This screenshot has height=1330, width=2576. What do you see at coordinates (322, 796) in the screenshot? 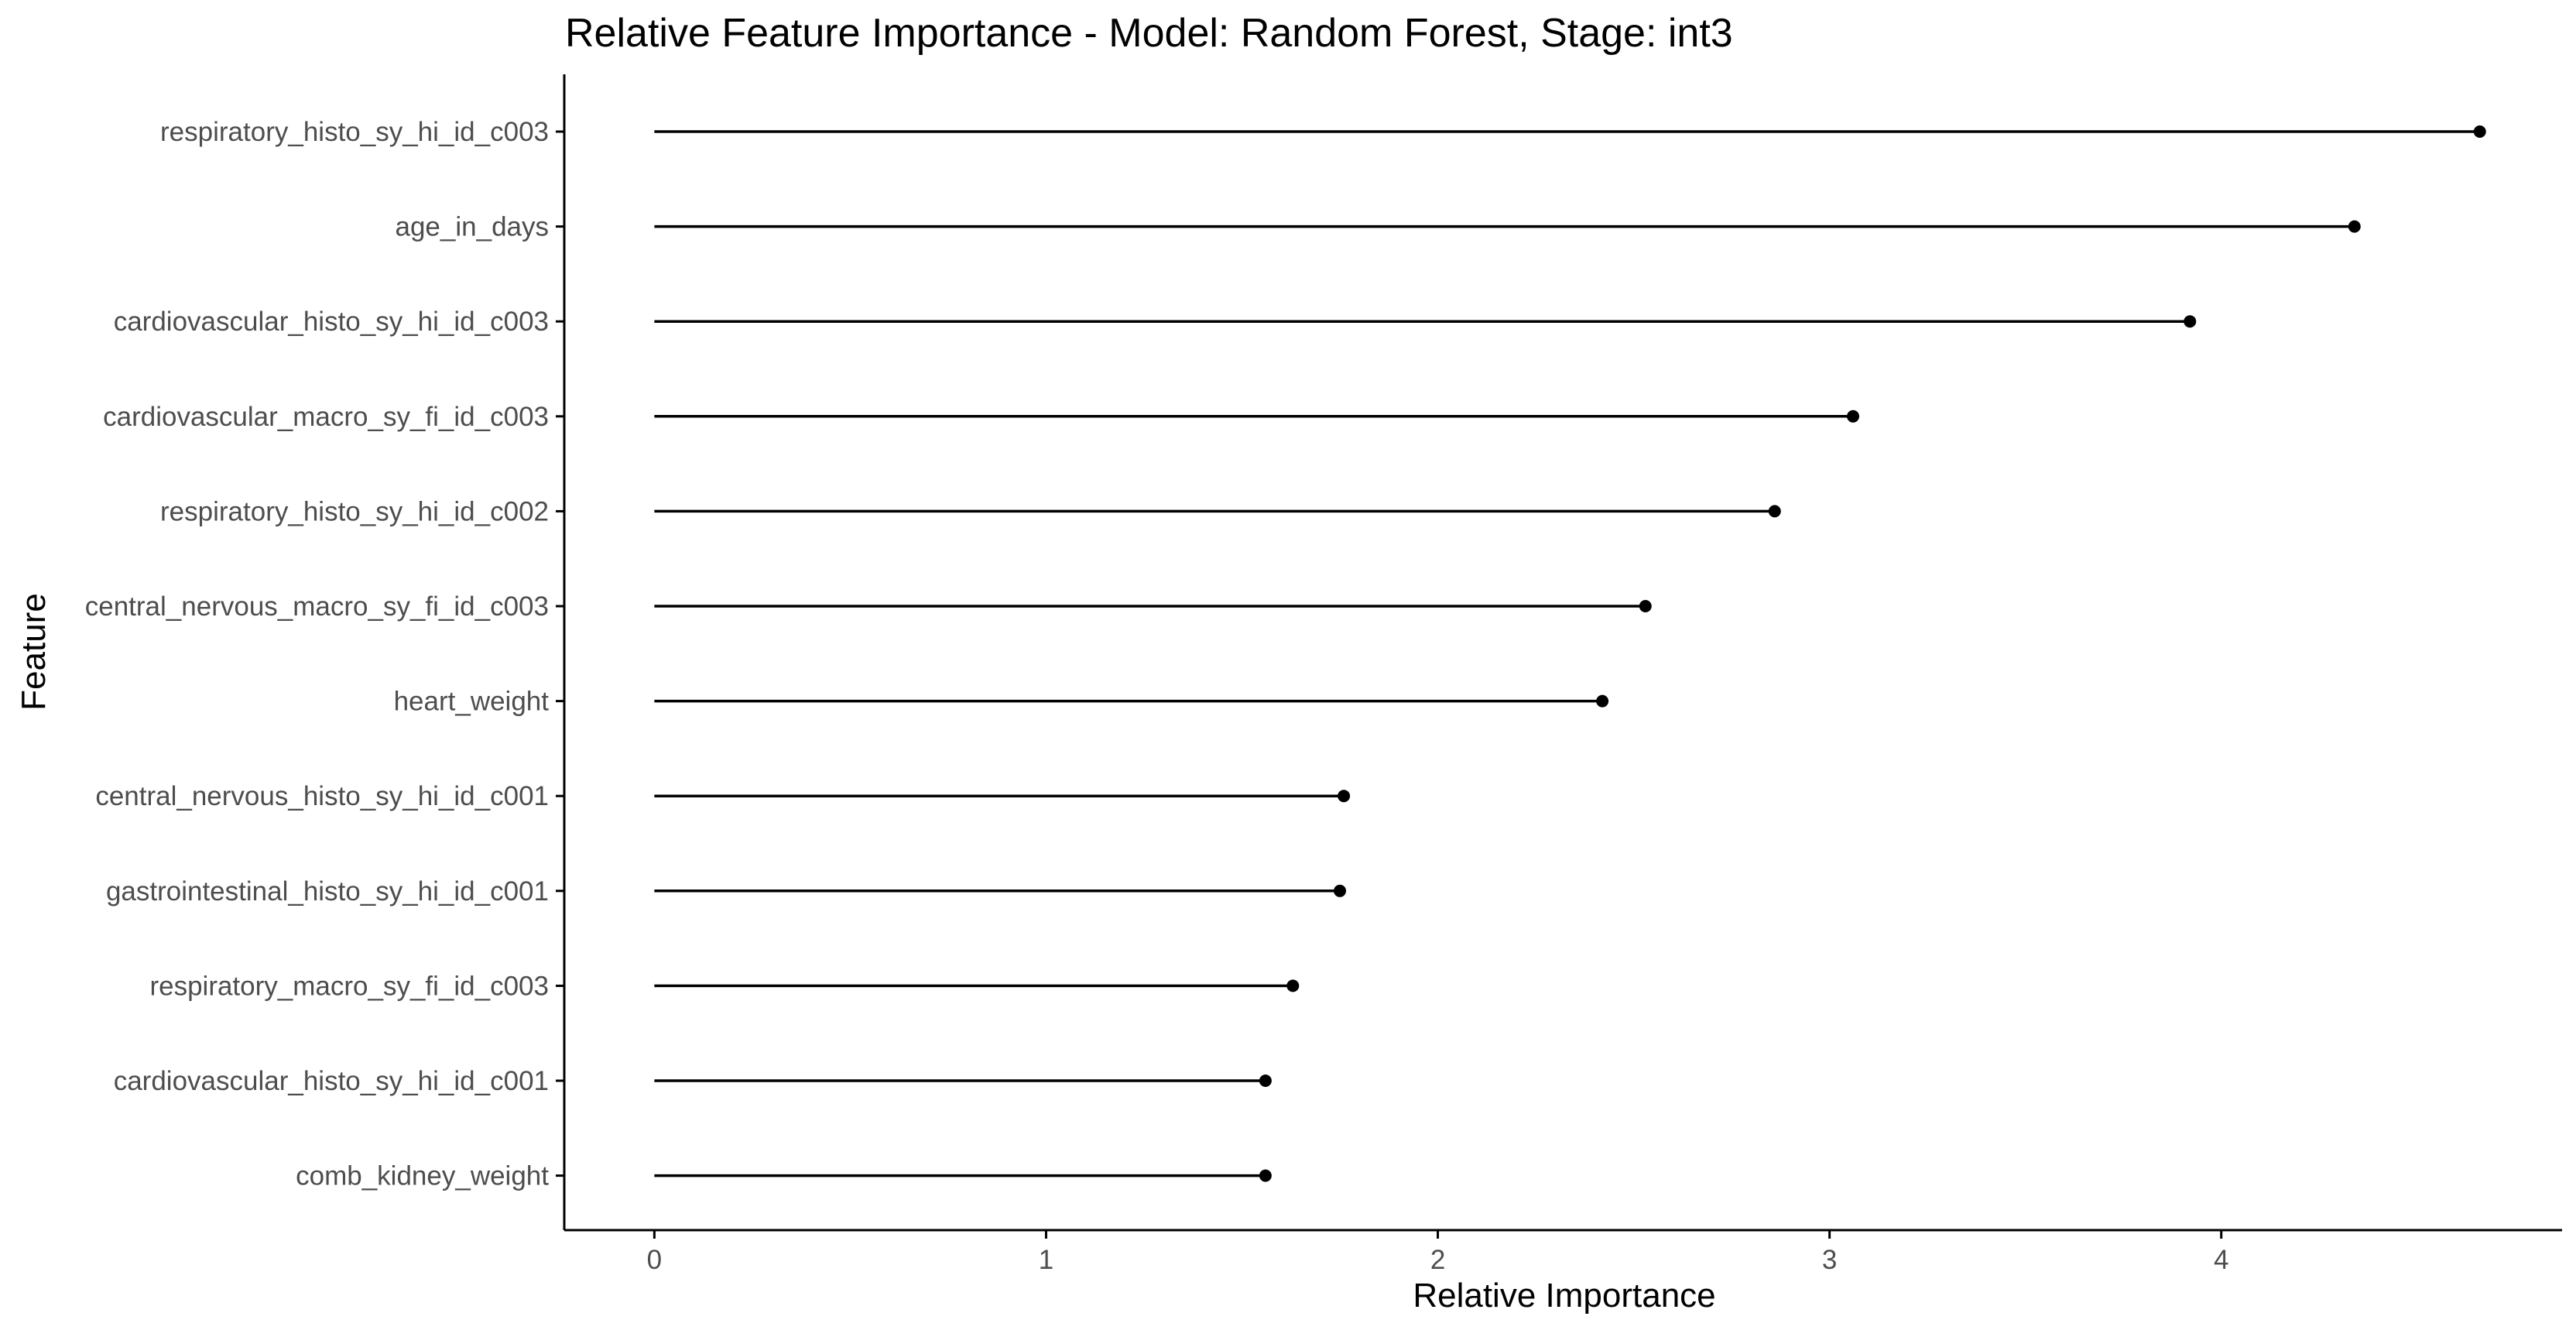
I see `y-tick-label: central_nervous_histo_sy_hi_id_c001` at bounding box center [322, 796].